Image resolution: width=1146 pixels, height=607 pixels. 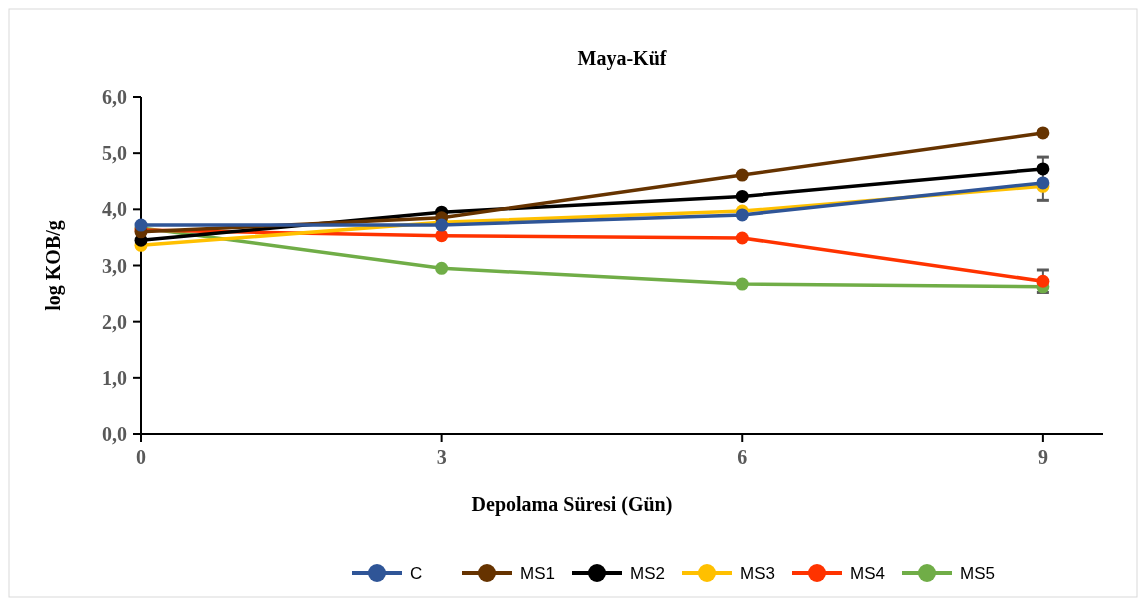 What do you see at coordinates (867, 573) in the screenshot?
I see `legend-label: MS4` at bounding box center [867, 573].